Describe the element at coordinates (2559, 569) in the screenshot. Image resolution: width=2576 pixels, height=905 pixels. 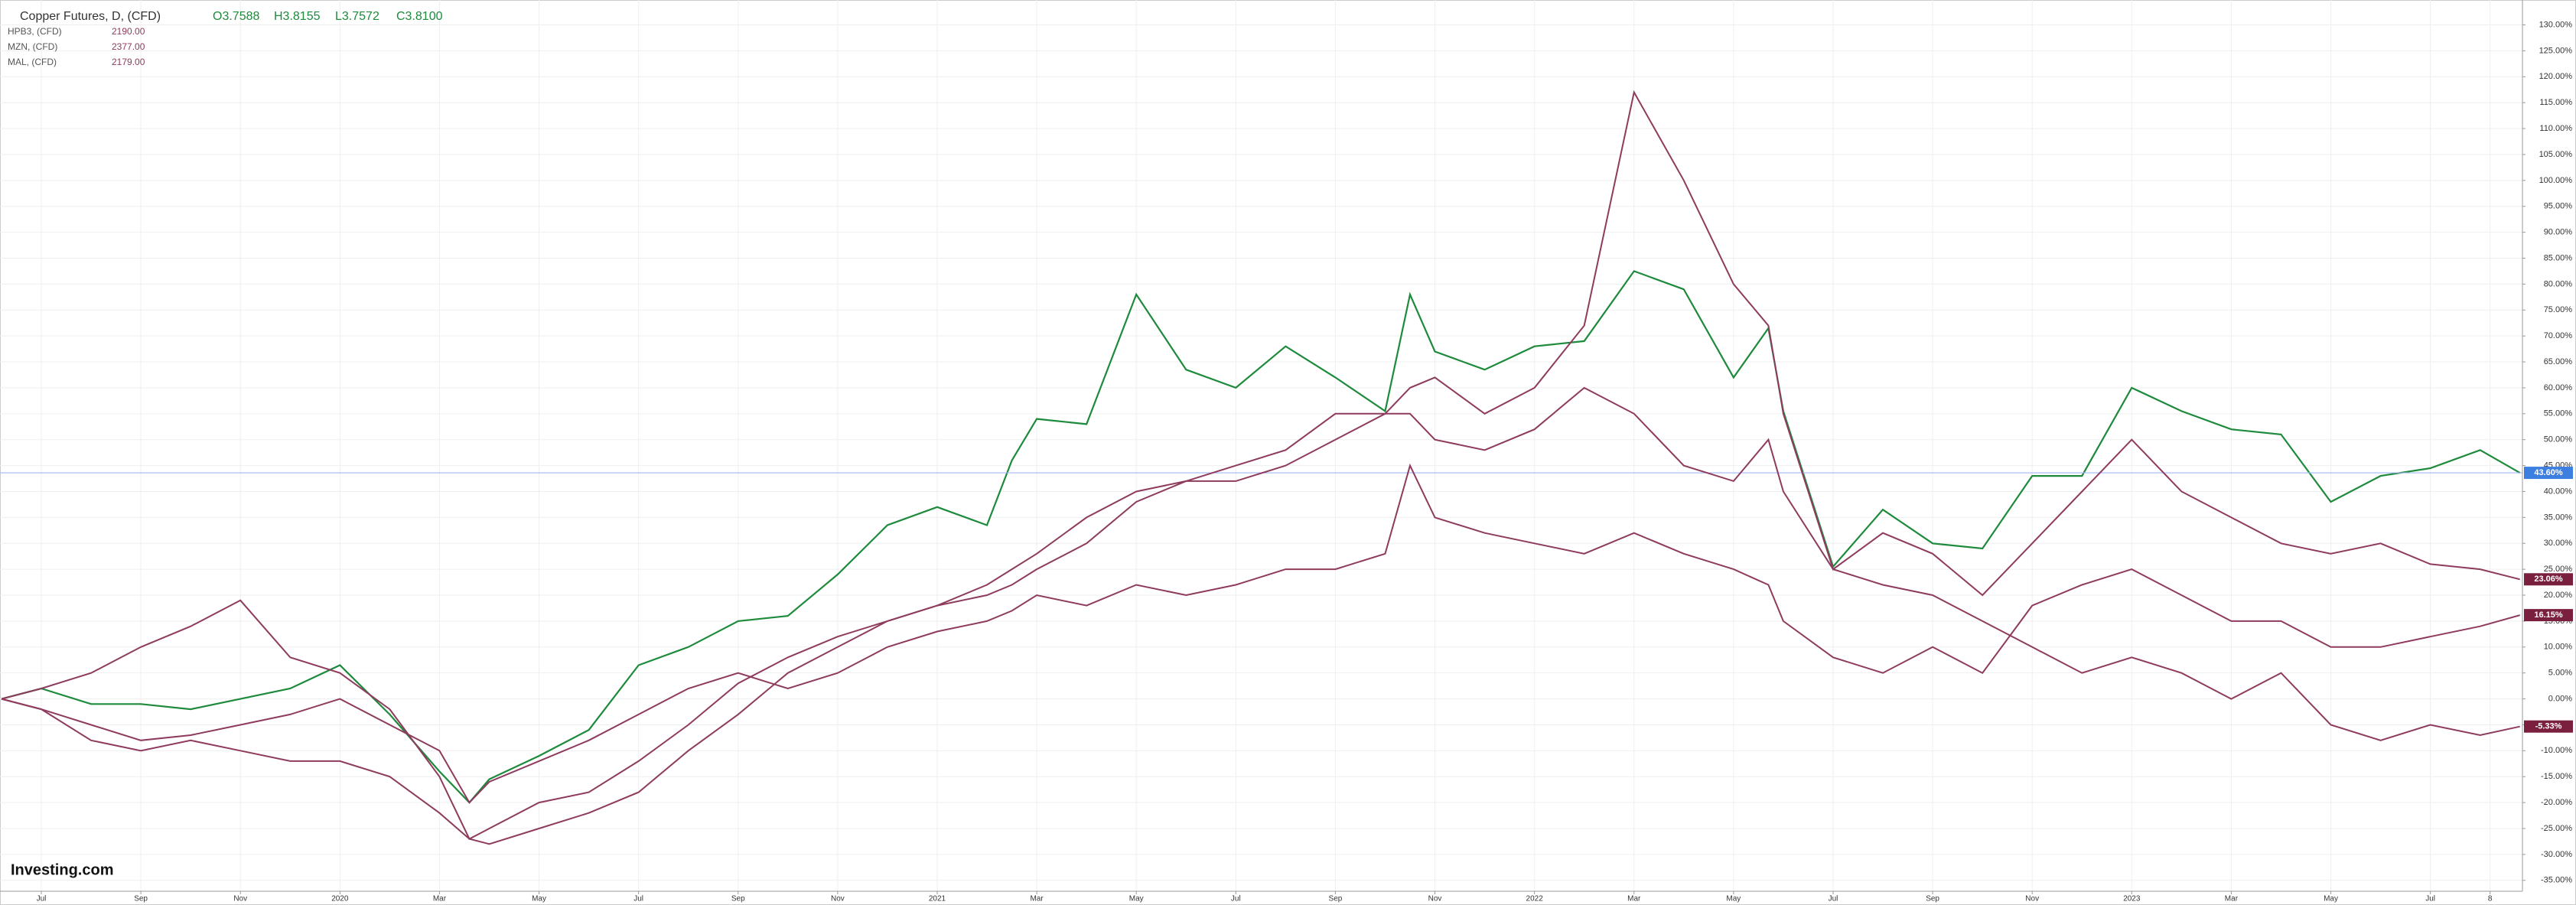
I see `y-tick-label: 25.00%` at that location.